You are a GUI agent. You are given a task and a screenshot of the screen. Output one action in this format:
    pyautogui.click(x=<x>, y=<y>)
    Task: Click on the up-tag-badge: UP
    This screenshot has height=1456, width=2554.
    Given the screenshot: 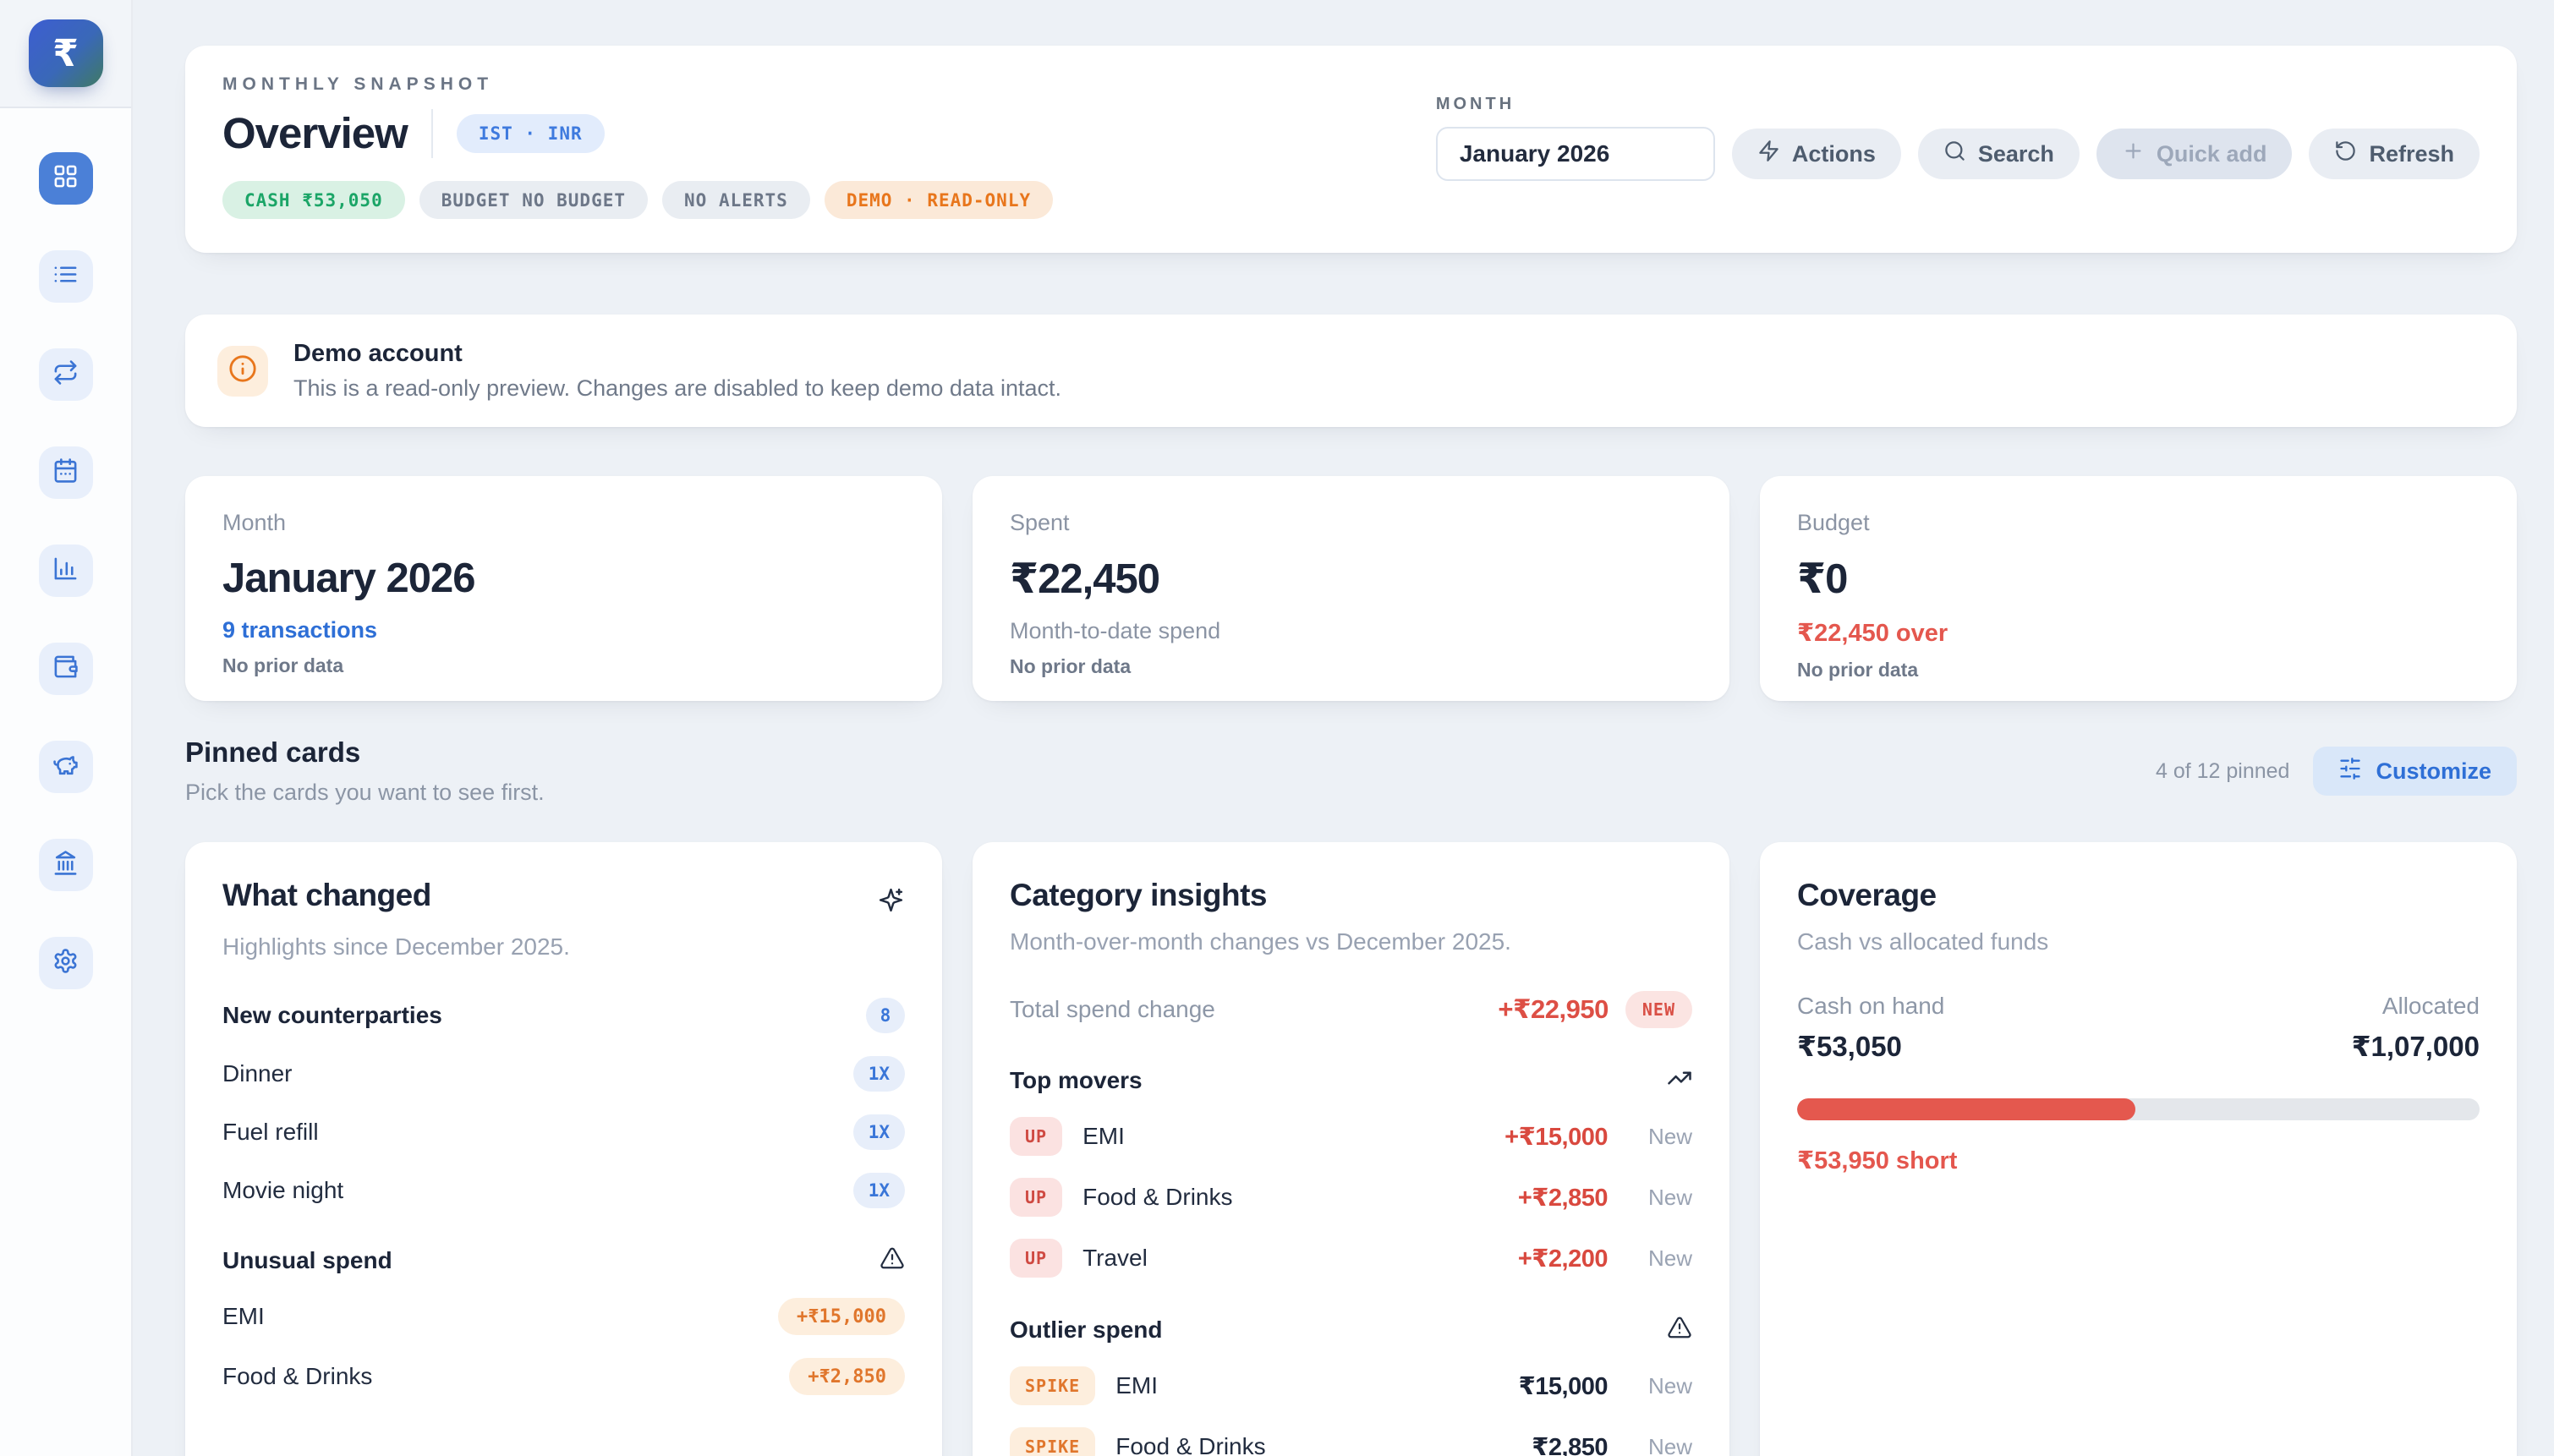 What is the action you would take?
    pyautogui.click(x=1036, y=1198)
    